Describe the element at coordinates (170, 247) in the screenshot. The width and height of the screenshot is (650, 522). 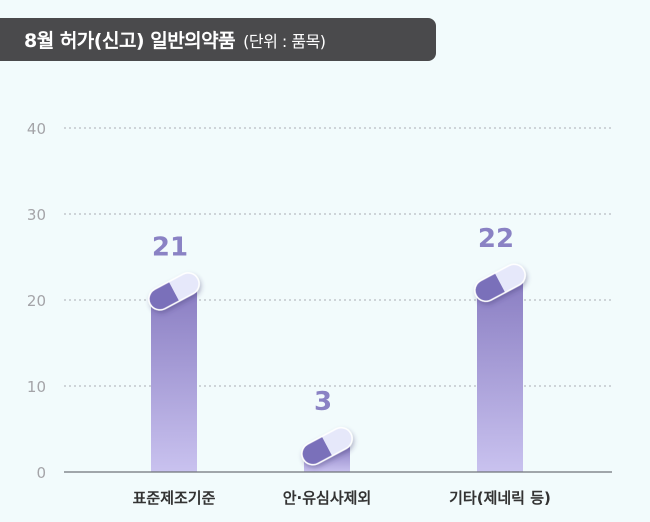
I see `bar-value-label: 21` at that location.